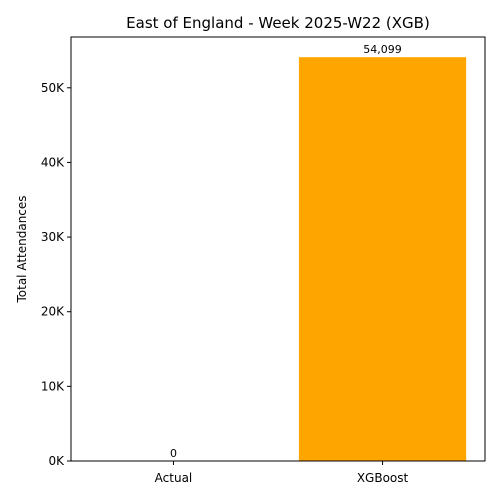 This screenshot has width=500, height=504. Describe the element at coordinates (53, 162) in the screenshot. I see `y-tick-label: 40K` at that location.